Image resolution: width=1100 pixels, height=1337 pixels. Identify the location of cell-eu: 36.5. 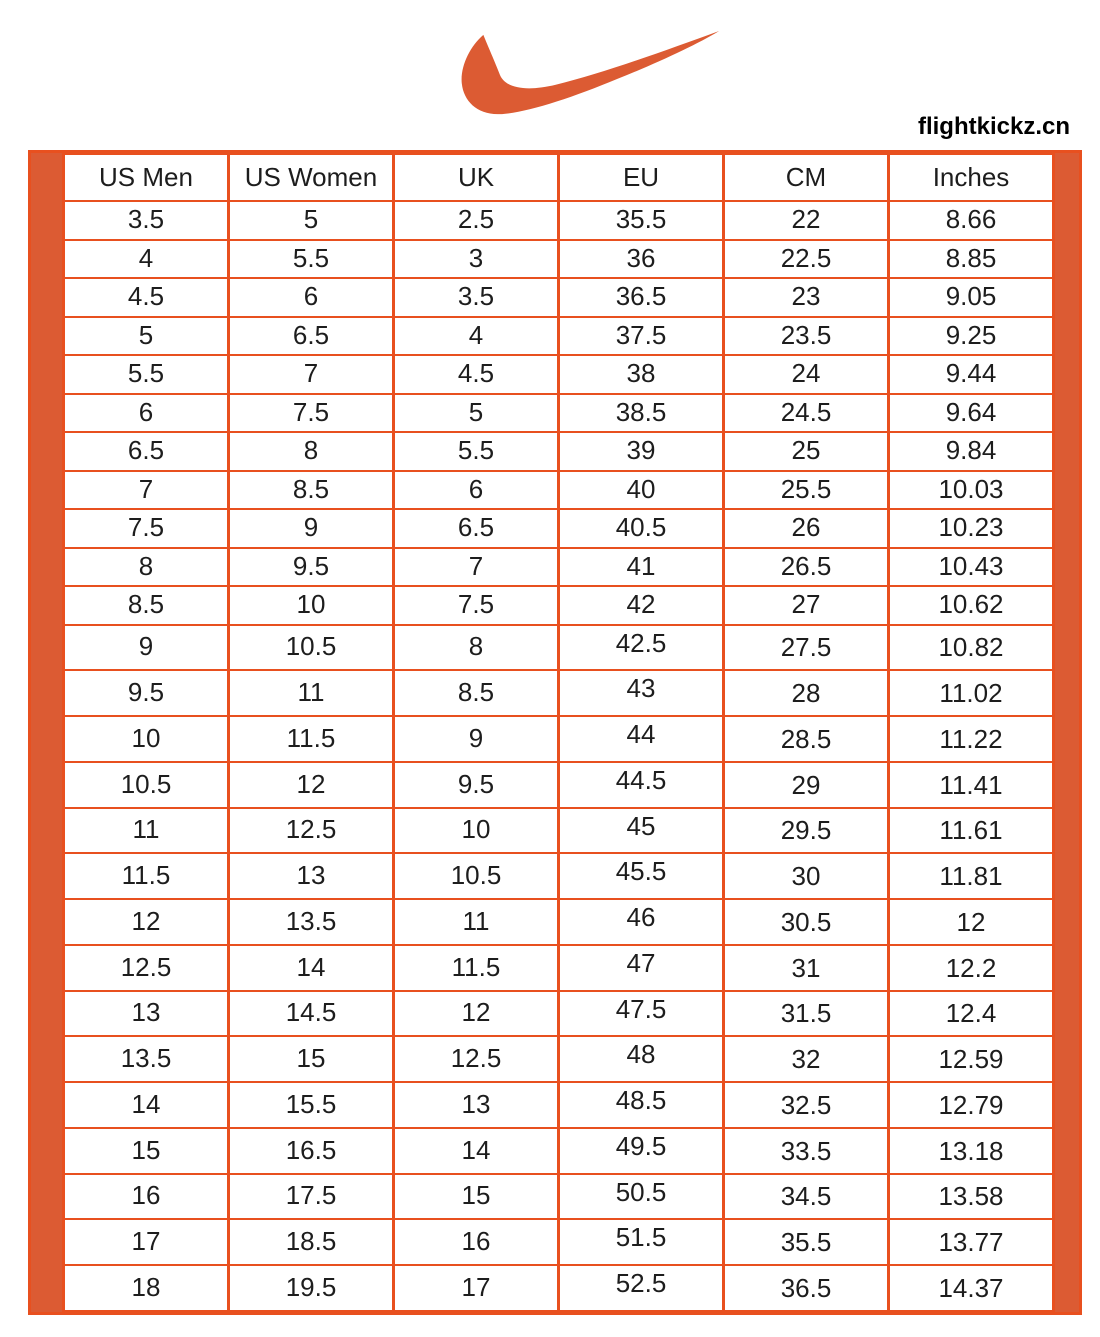
(641, 297).